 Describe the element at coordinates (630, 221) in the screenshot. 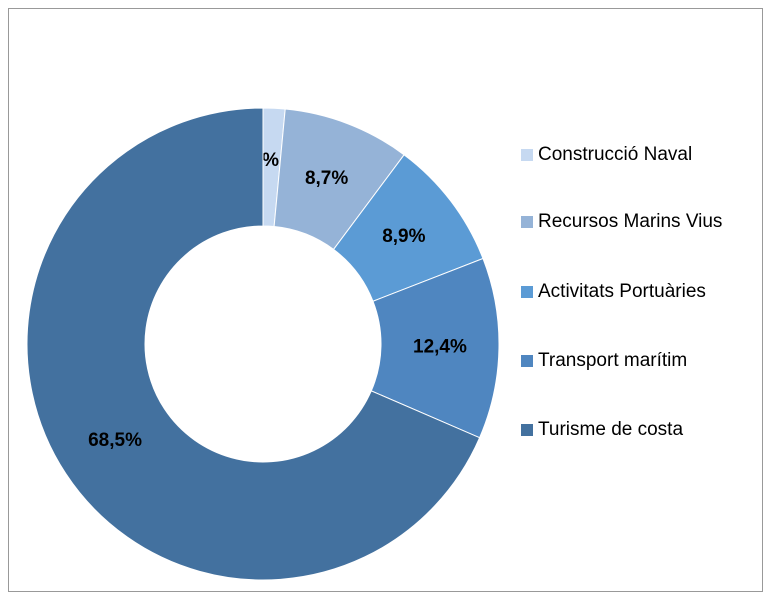

I see `legend-label: Recursos Marins Vius` at that location.